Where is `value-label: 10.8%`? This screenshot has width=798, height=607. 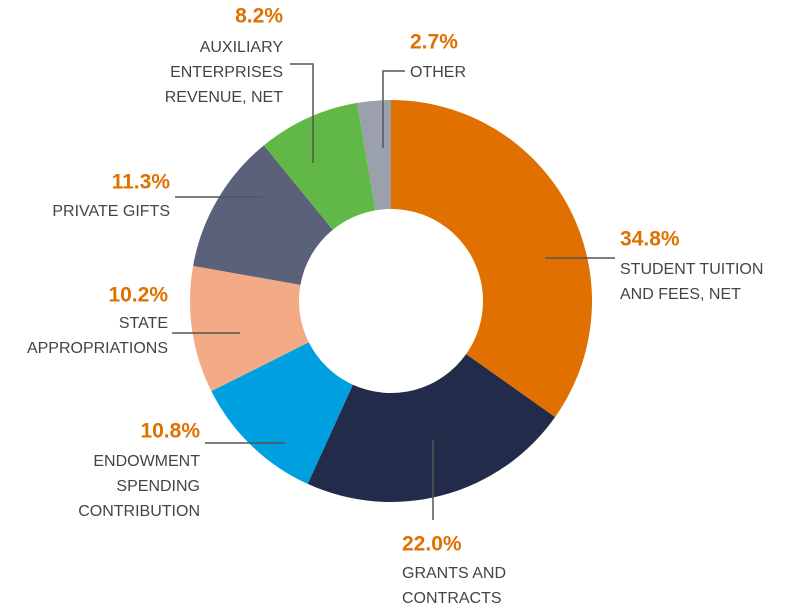
value-label: 10.8% is located at coordinates (170, 431).